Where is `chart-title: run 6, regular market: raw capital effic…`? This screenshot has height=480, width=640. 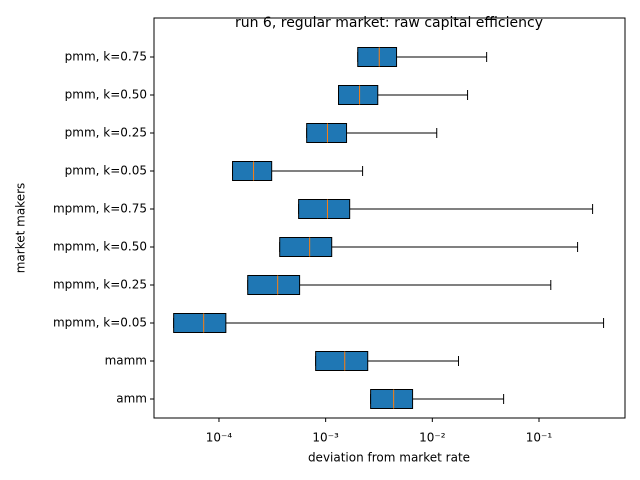
chart-title: run 6, regular market: raw capital effic… is located at coordinates (389, 23).